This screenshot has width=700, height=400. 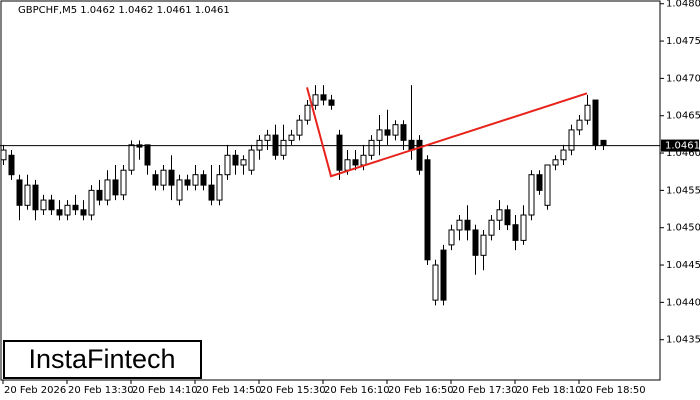 I want to click on x-tick-label: 20 Feb 17:30, so click(x=485, y=390).